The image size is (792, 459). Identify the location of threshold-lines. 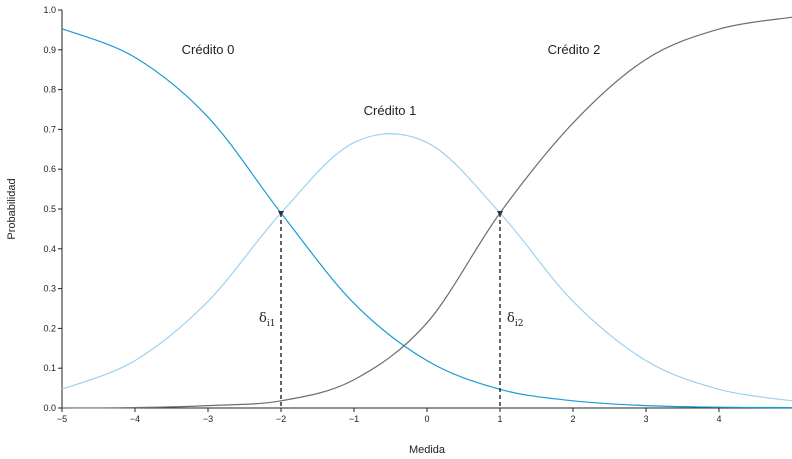
(390, 309).